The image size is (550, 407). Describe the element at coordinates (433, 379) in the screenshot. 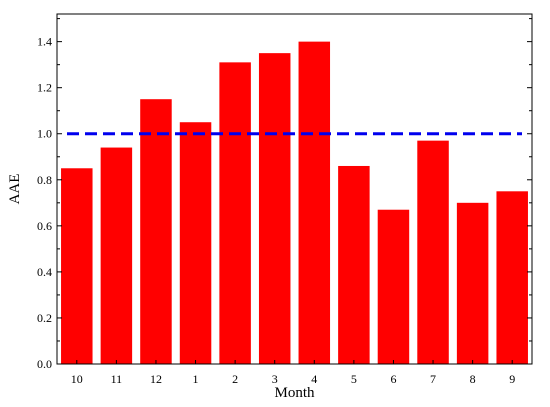

I see `x-tick-label: 7` at that location.